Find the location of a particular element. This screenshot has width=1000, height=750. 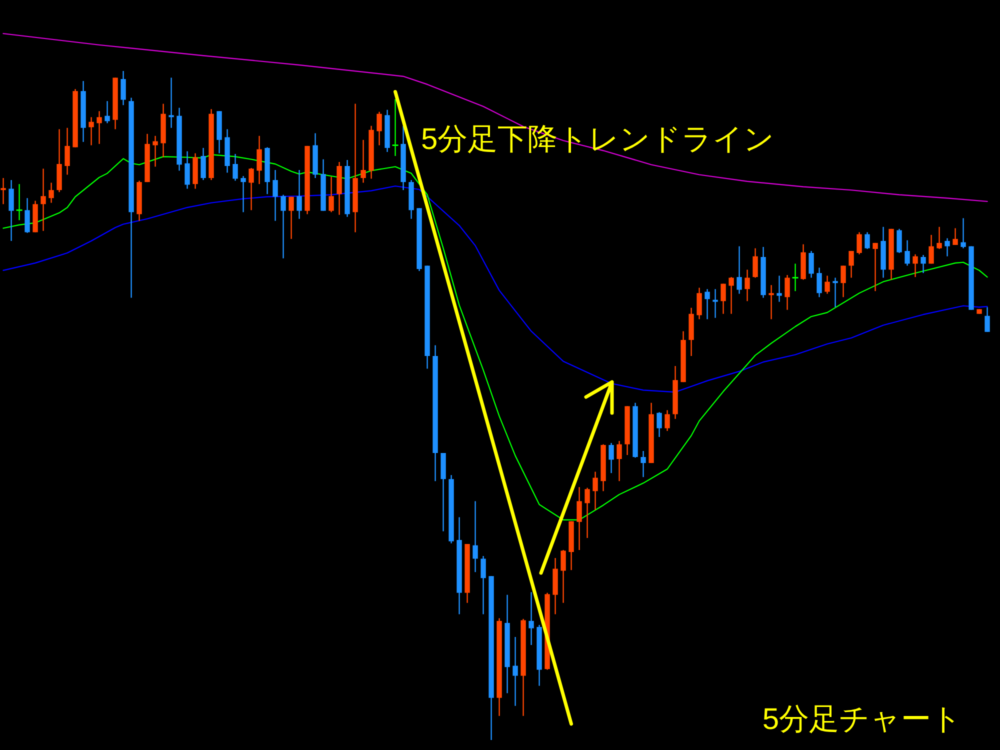

annotation: 5分足チャート is located at coordinates (862, 719).